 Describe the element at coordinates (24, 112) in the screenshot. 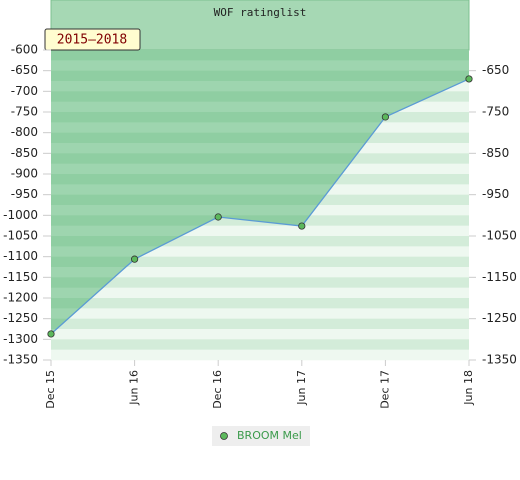

I see `y-tick-label: -750` at that location.